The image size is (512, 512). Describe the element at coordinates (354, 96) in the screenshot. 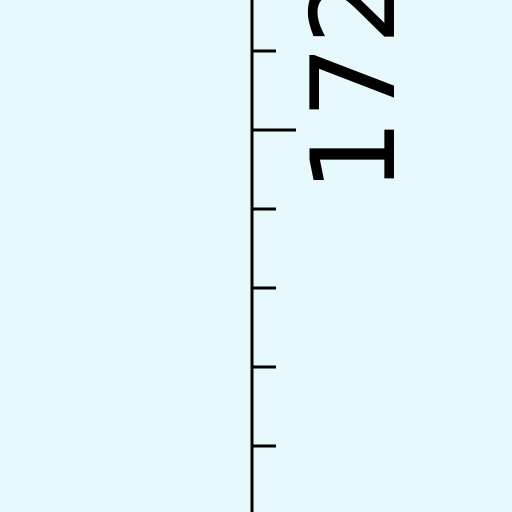

I see `ruler-value-label: 172` at that location.